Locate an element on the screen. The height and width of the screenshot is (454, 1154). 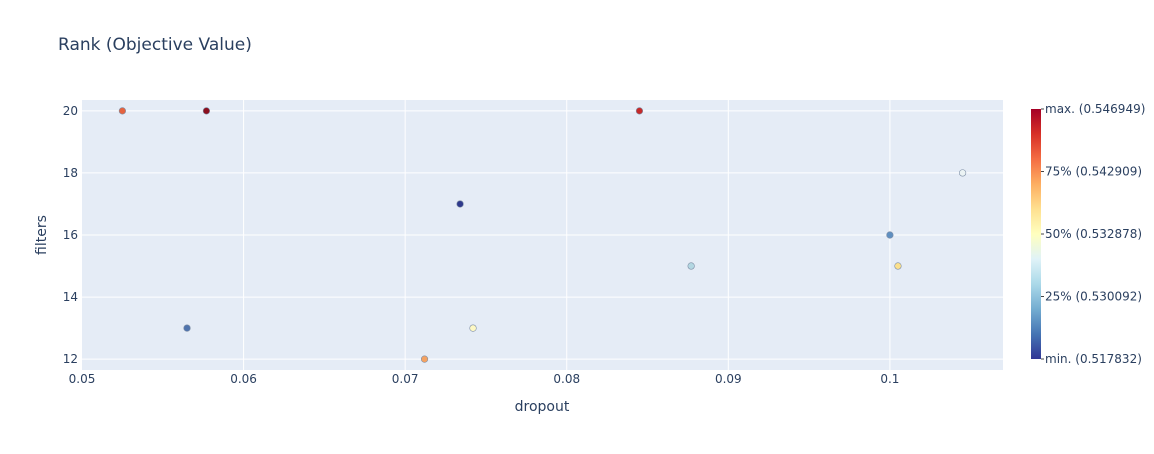
colorbar-label: 75% (0.542909) is located at coordinates (1093, 172).